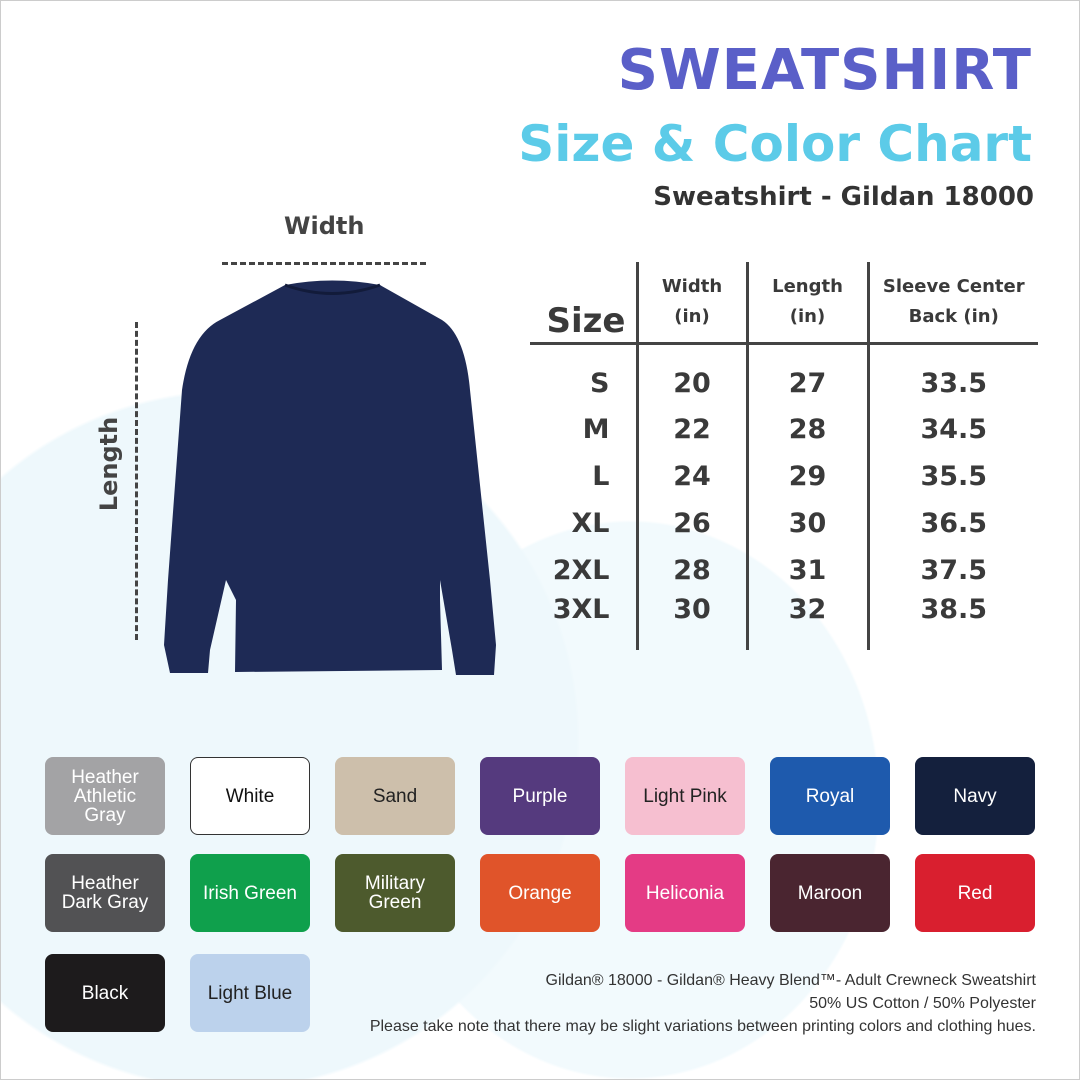 The image size is (1080, 1080). What do you see at coordinates (775, 144) in the screenshot?
I see `subtitle: Size & Color Chart` at bounding box center [775, 144].